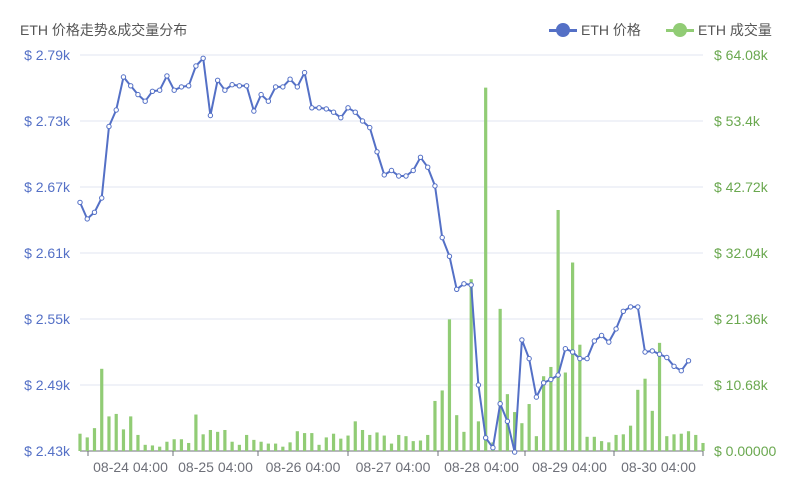 Image resolution: width=800 pixels, height=500 pixels. Describe the element at coordinates (595, 30) in the screenshot. I see `legend-item-price: ETH 价格` at that location.